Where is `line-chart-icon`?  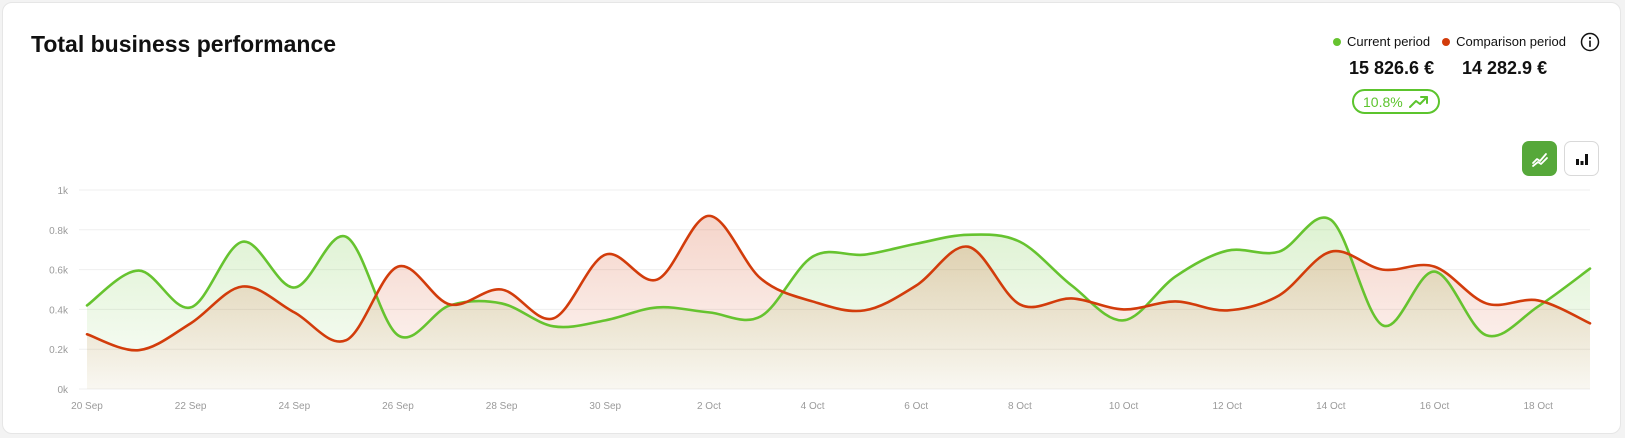
line-chart-icon is located at coordinates (1539, 159).